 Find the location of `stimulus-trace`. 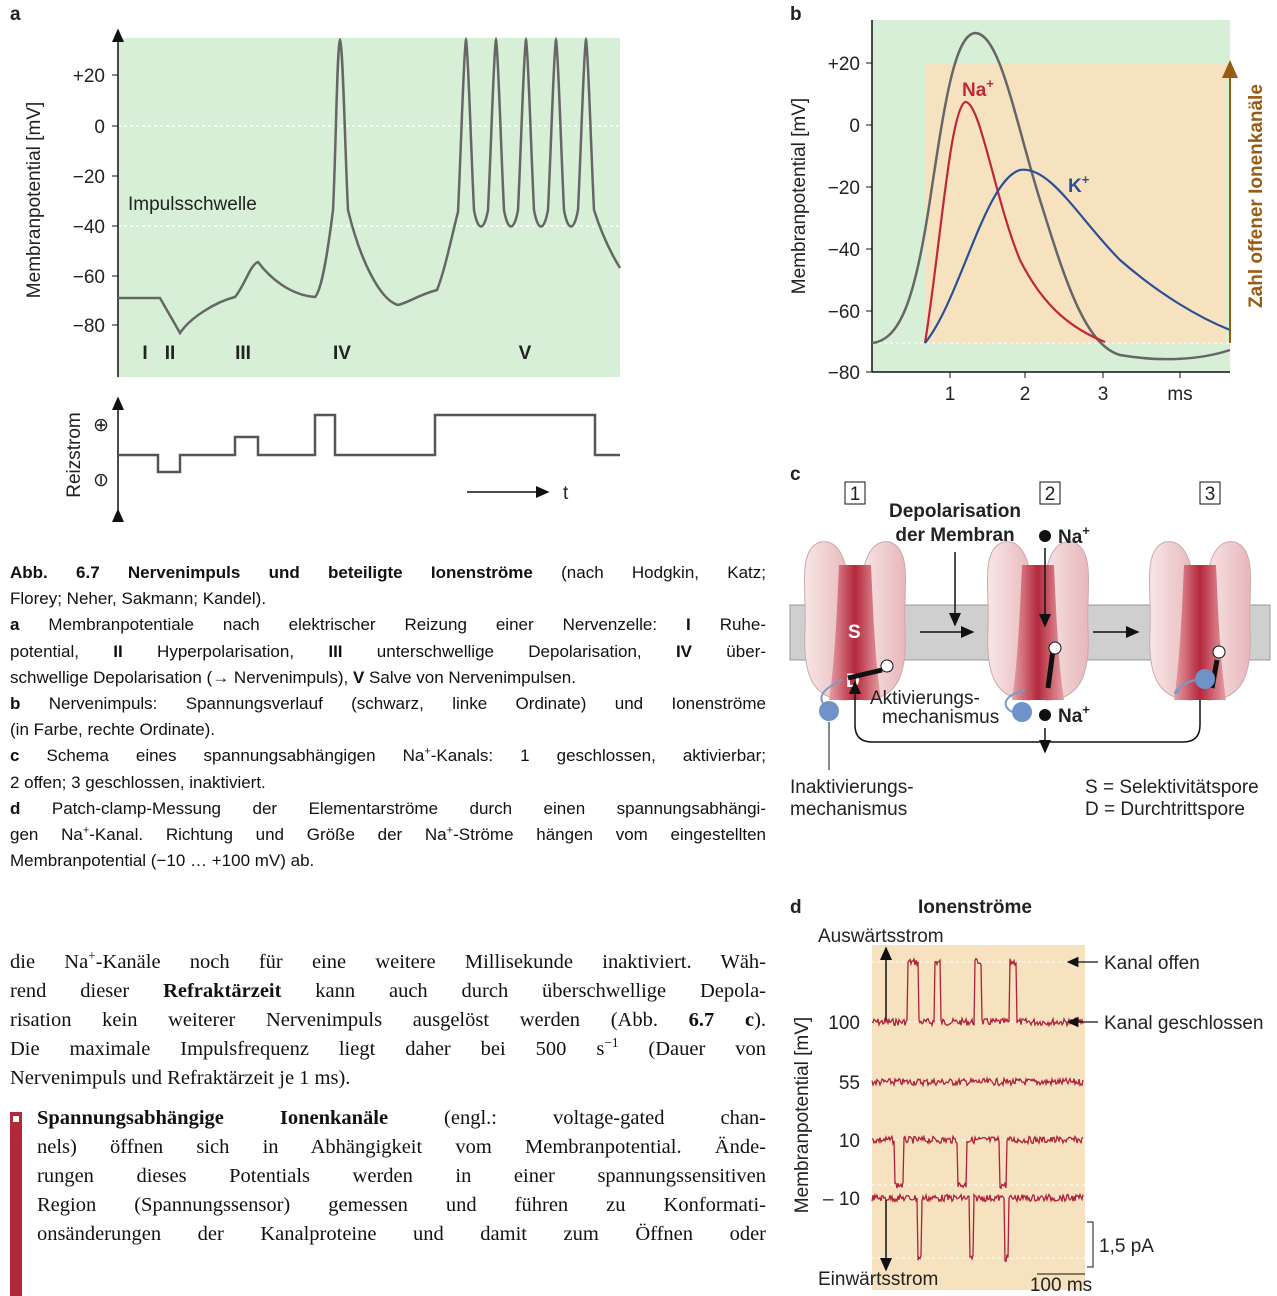

stimulus-trace is located at coordinates (369, 443).